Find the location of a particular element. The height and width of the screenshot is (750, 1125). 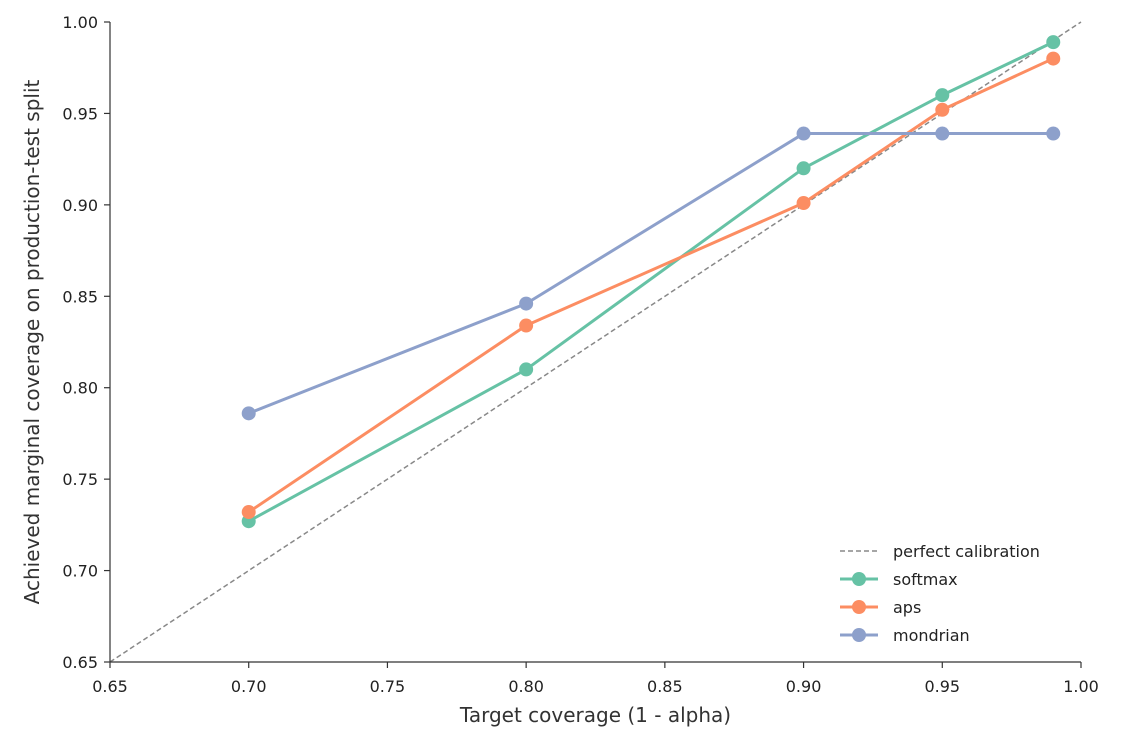

x-tick-label: 0.90 is located at coordinates (804, 686).